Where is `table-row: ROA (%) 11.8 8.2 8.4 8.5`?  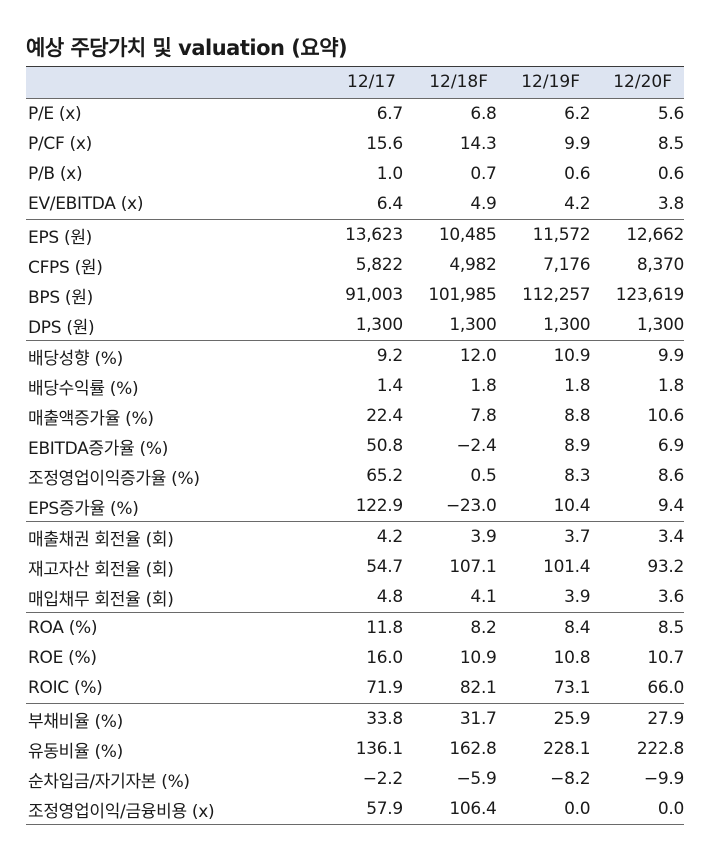
table-row: ROA (%) 11.8 8.2 8.4 8.5 is located at coordinates (355, 627).